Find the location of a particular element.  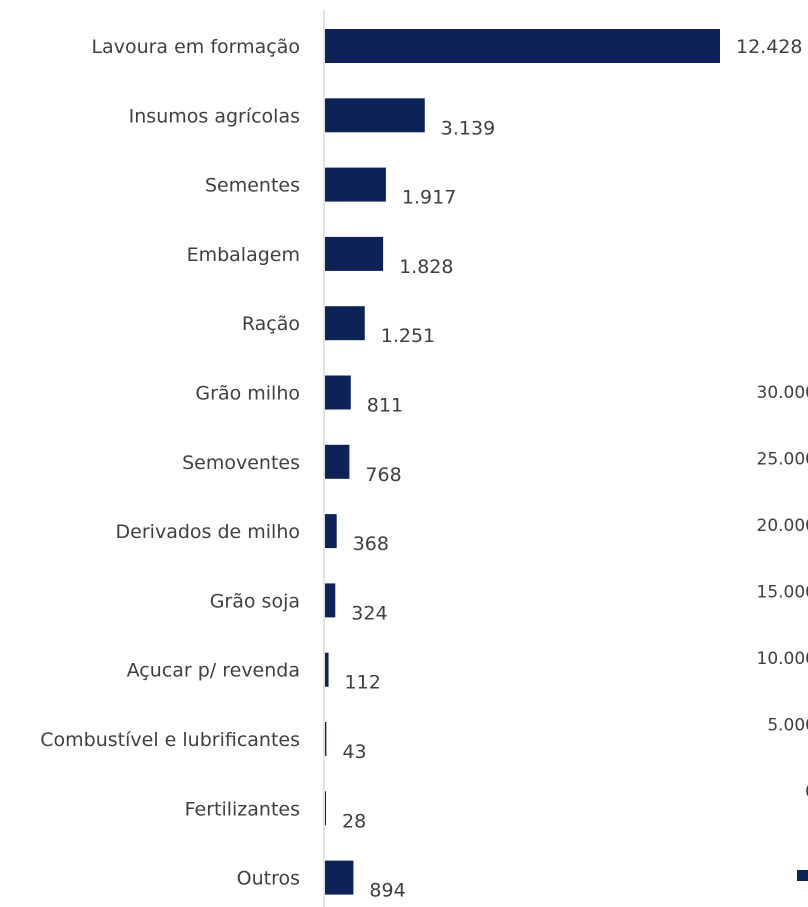

category-label: Ração is located at coordinates (271, 324).